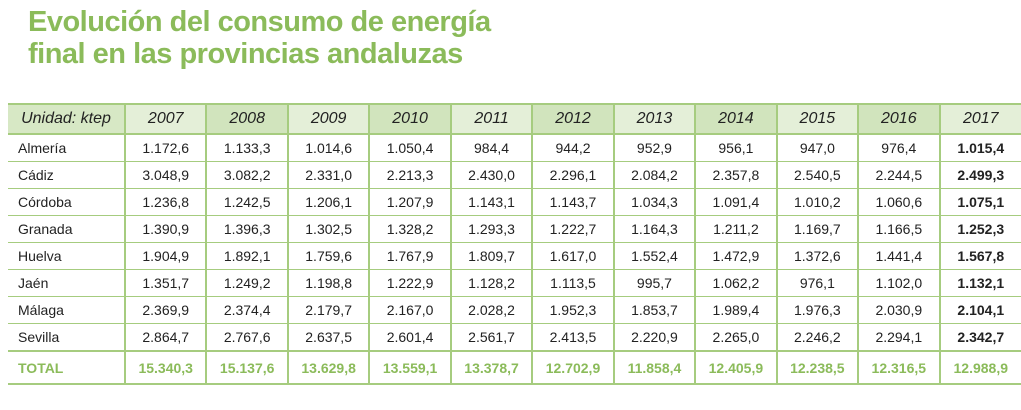 The image size is (1021, 410). What do you see at coordinates (328, 202) in the screenshot?
I see `value-cell: 1.206,1` at bounding box center [328, 202].